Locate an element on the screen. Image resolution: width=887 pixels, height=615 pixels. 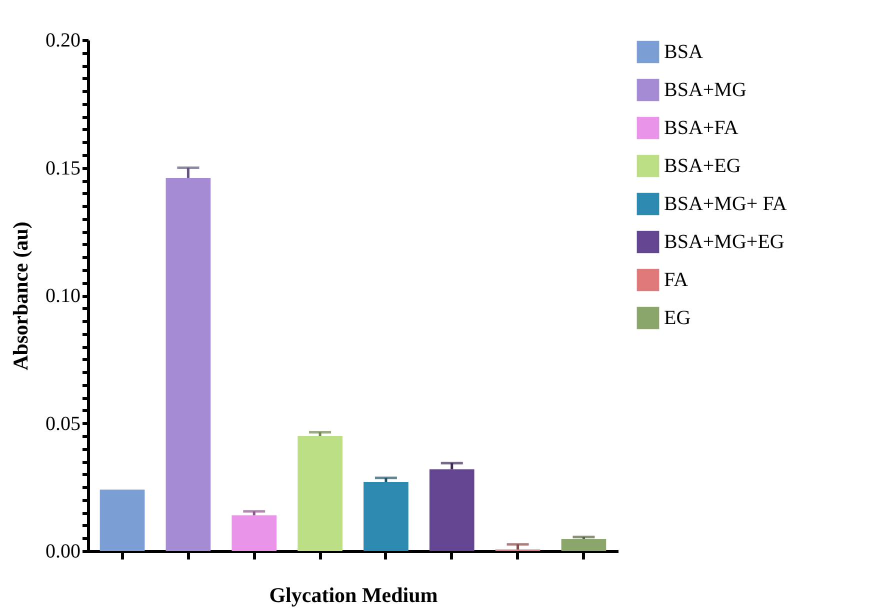
legend-label: EG is located at coordinates (677, 318).